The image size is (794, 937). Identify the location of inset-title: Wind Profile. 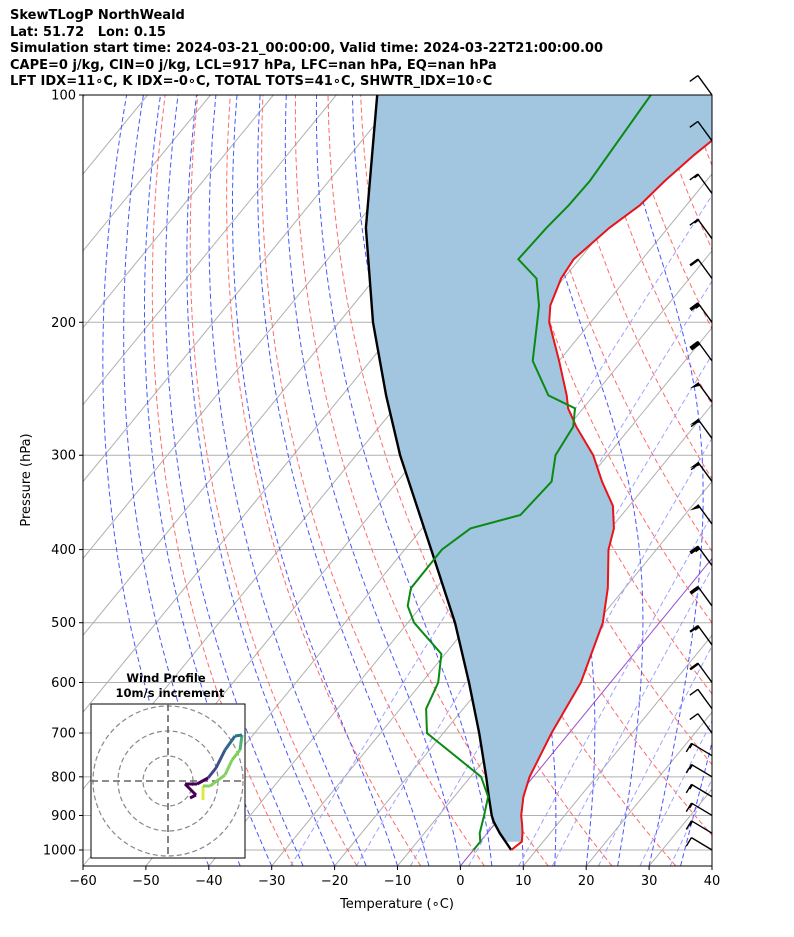
(166, 678).